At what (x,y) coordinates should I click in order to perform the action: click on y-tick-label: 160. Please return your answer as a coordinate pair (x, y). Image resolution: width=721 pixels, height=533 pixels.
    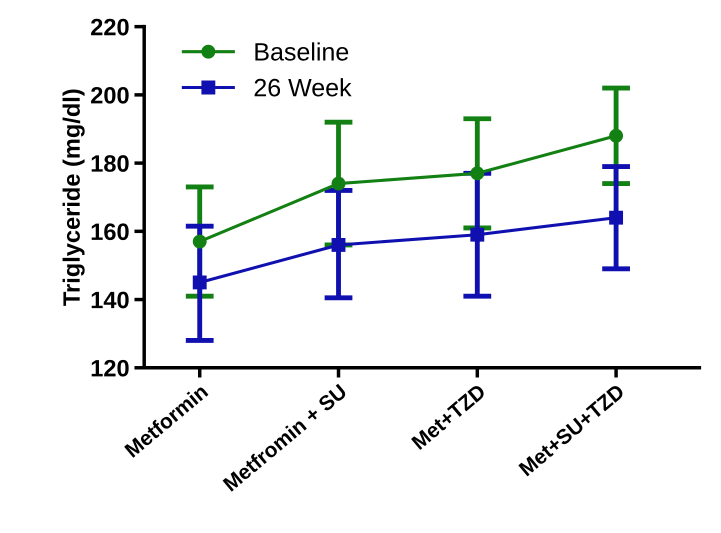
    Looking at the image, I should click on (110, 231).